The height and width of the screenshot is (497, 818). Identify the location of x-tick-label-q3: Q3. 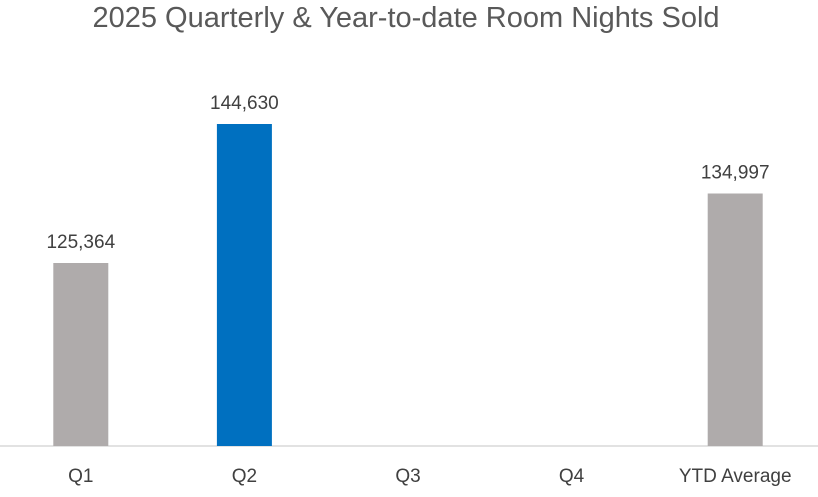
(407, 476).